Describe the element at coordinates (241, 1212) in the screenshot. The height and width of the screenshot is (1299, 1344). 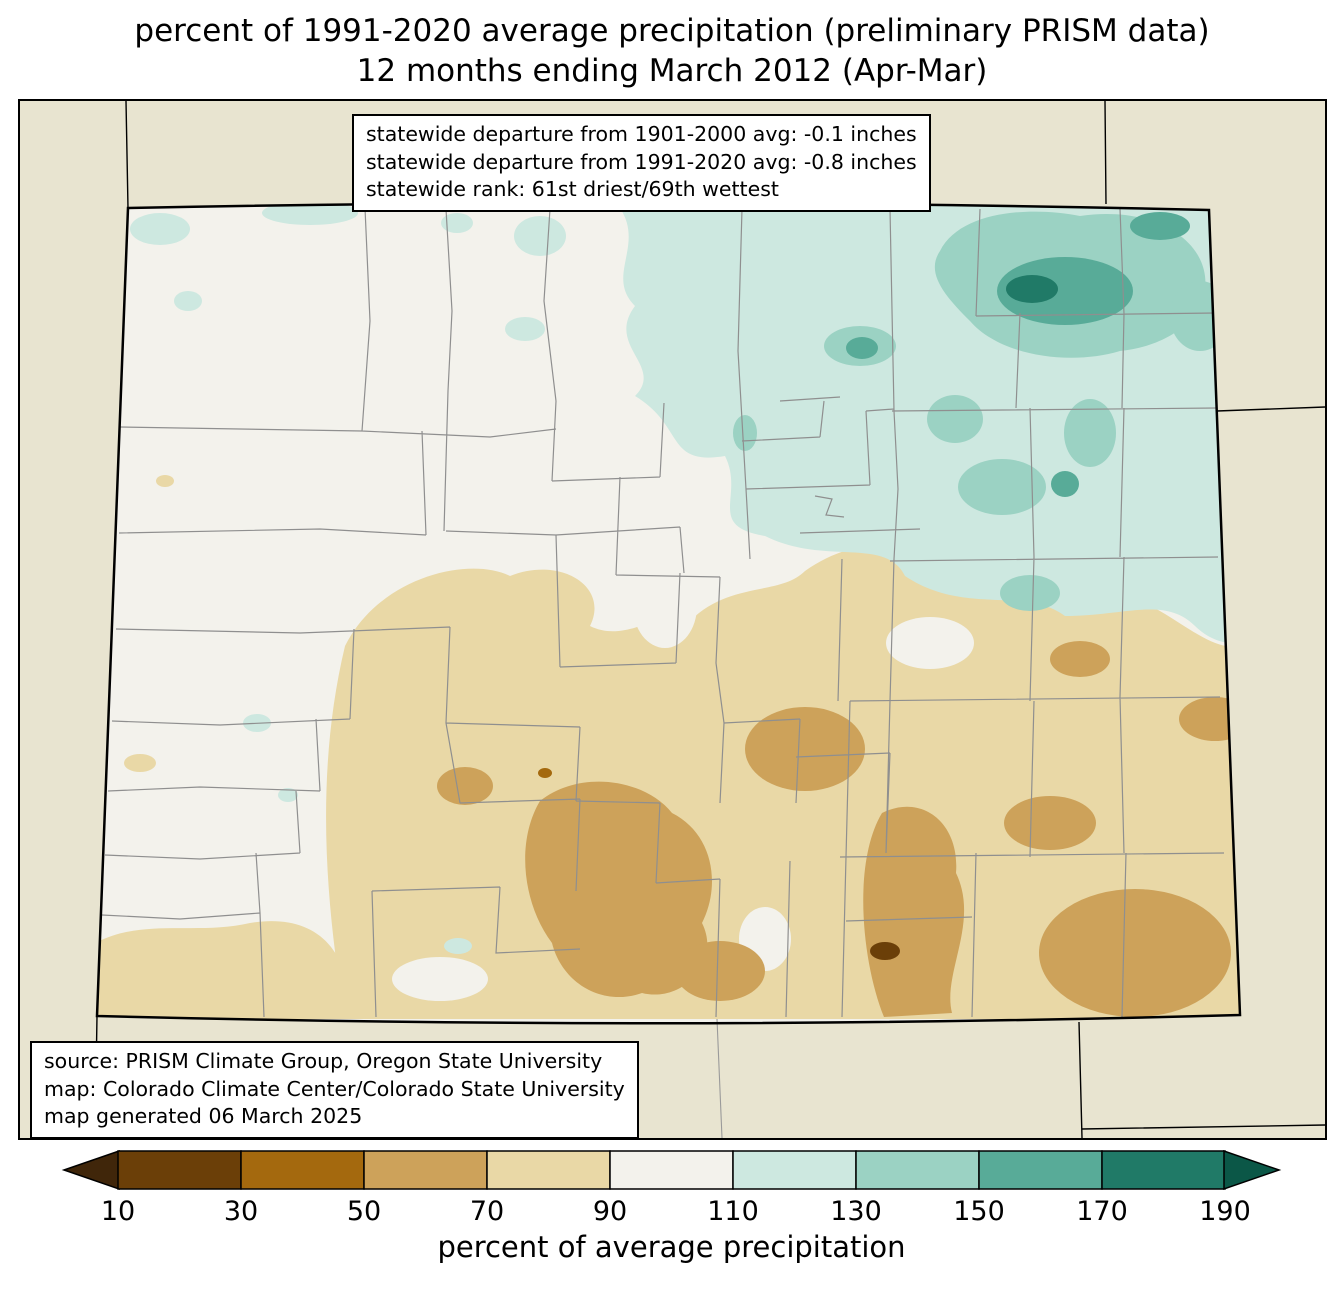
I see `colorbar-tick-30: 30` at that location.